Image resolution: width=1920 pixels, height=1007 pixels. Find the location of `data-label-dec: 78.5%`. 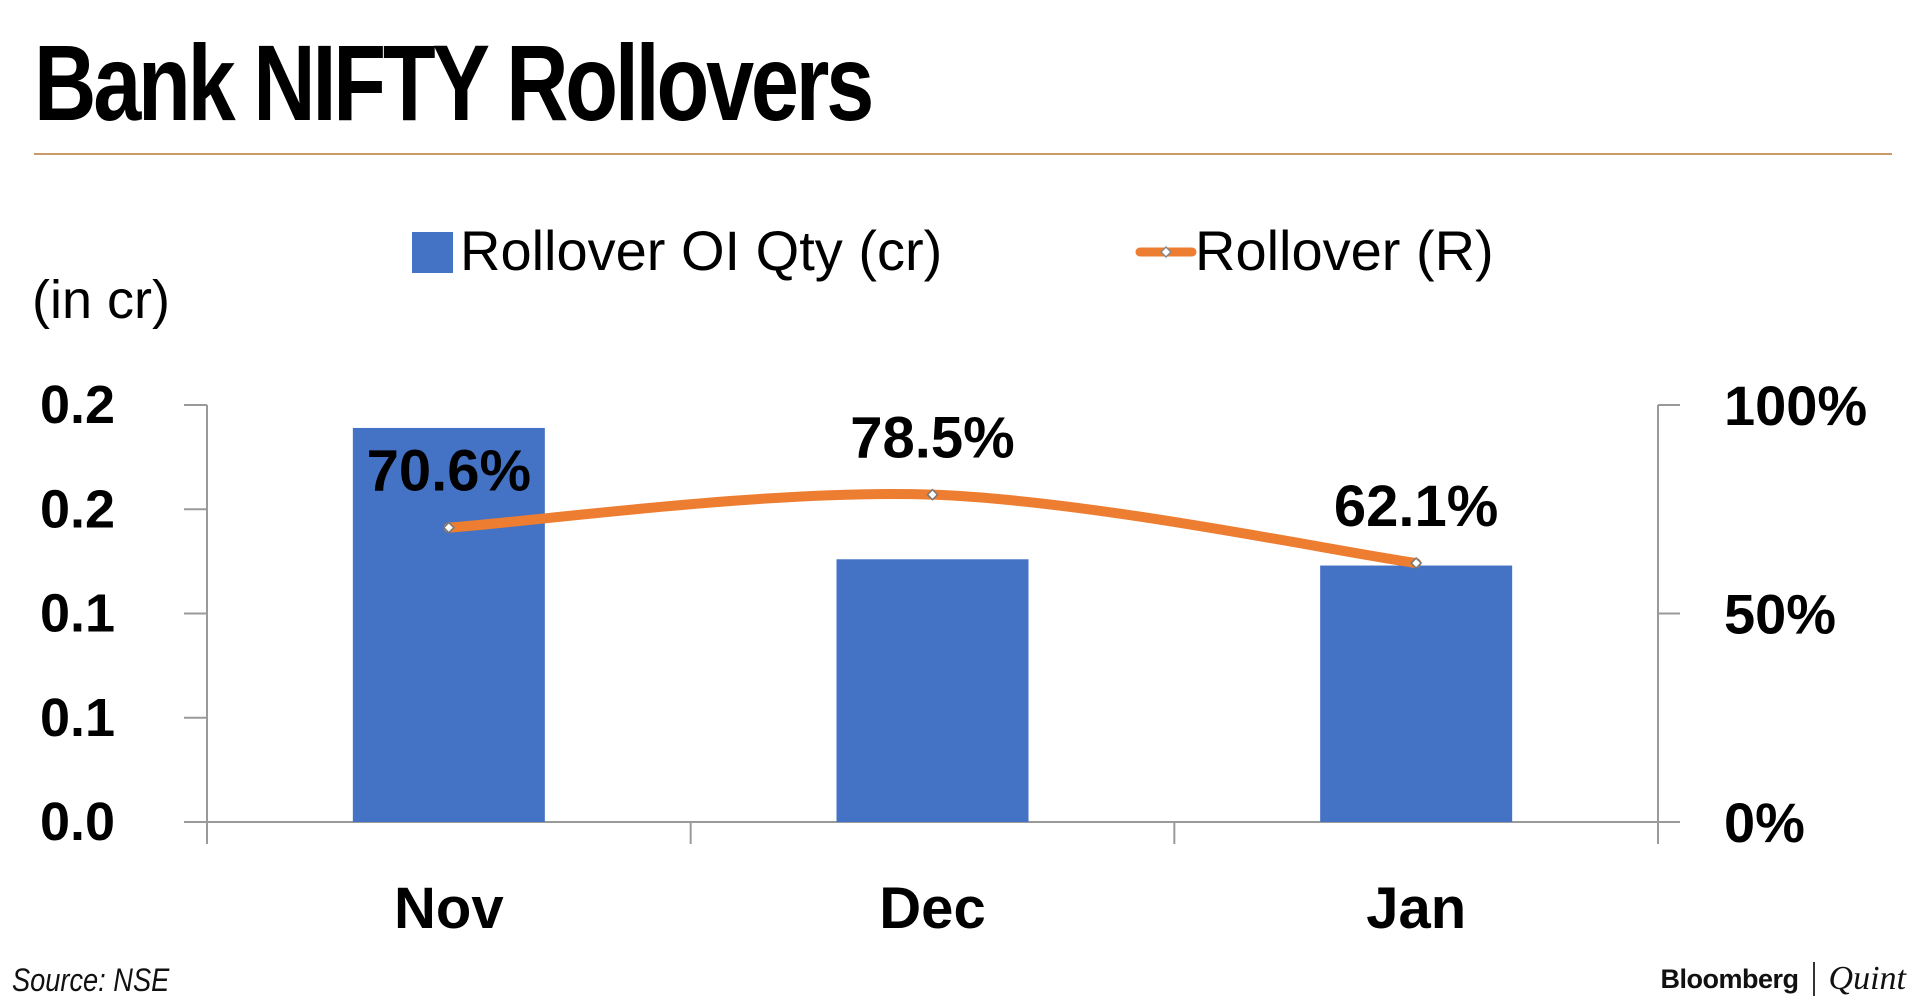

data-label-dec: 78.5% is located at coordinates (932, 438).